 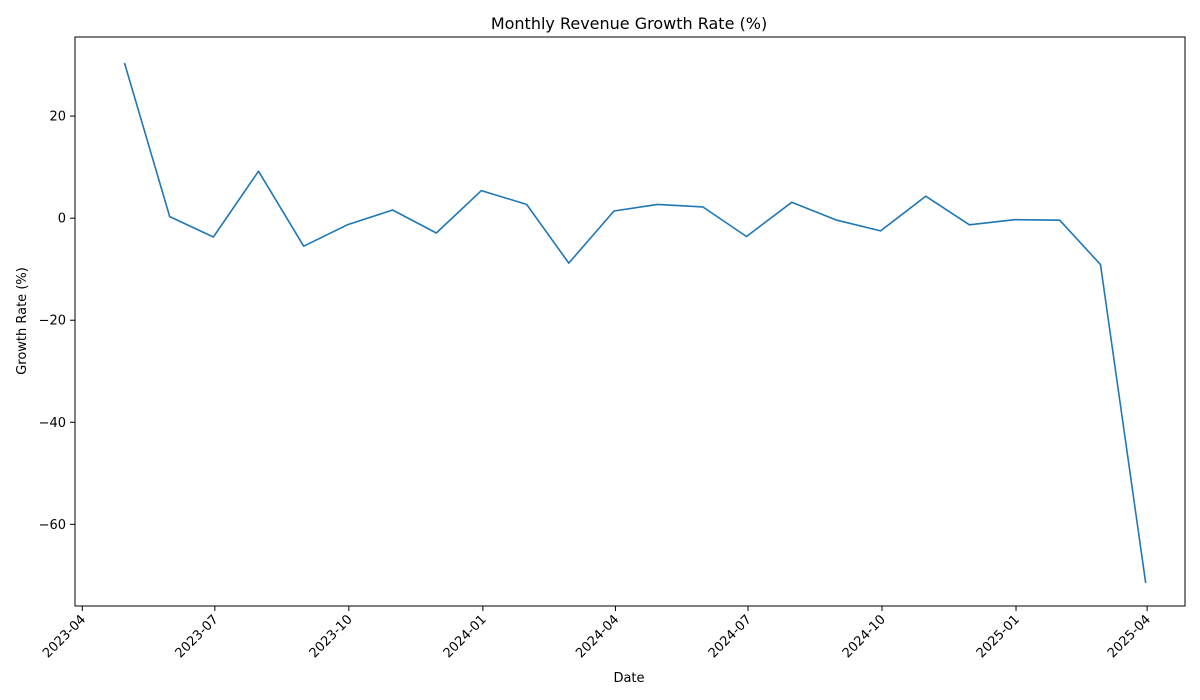 I want to click on y-tick-label: −40, so click(x=52, y=423).